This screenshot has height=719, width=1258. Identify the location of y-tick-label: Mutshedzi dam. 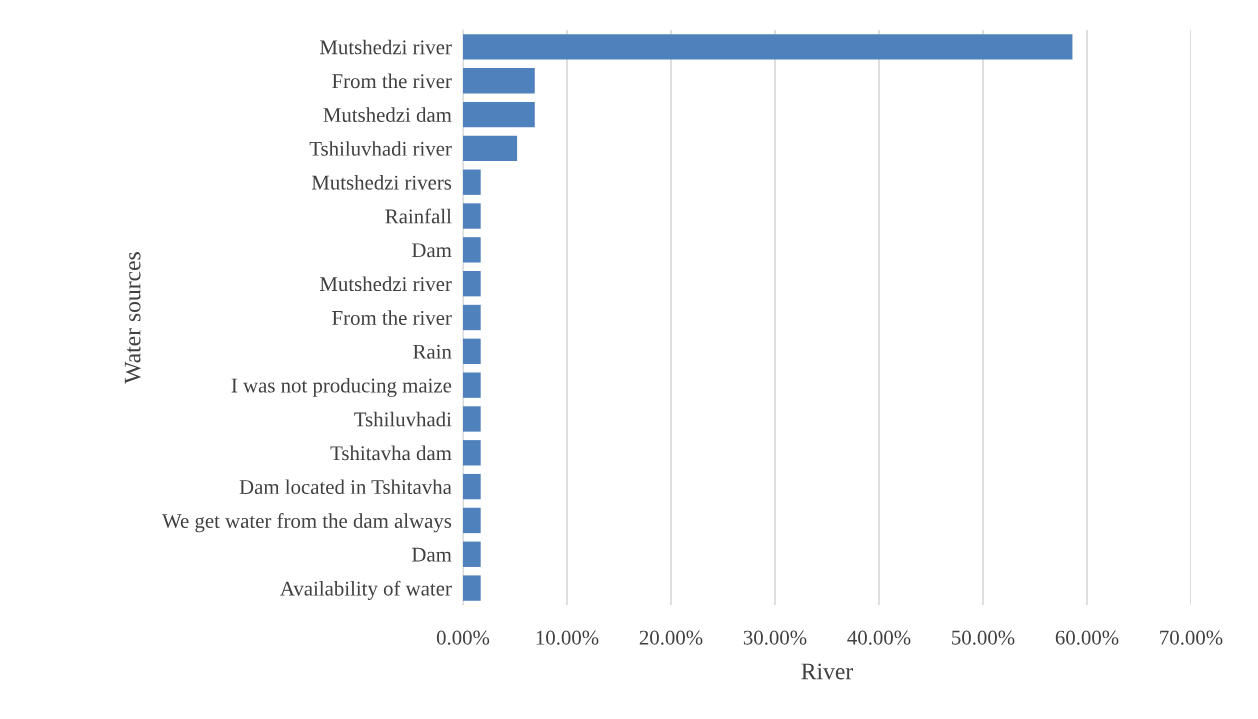
(387, 114).